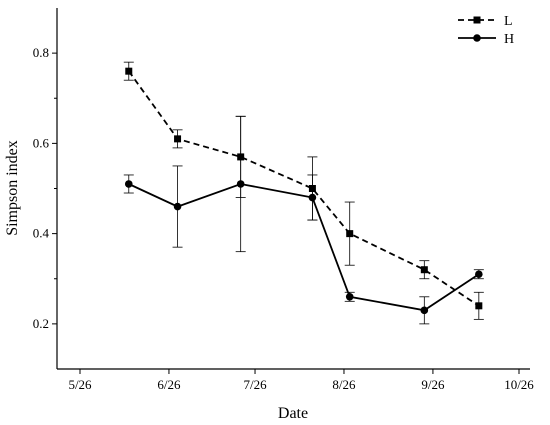  I want to click on legend-item-L: L, so click(485, 21).